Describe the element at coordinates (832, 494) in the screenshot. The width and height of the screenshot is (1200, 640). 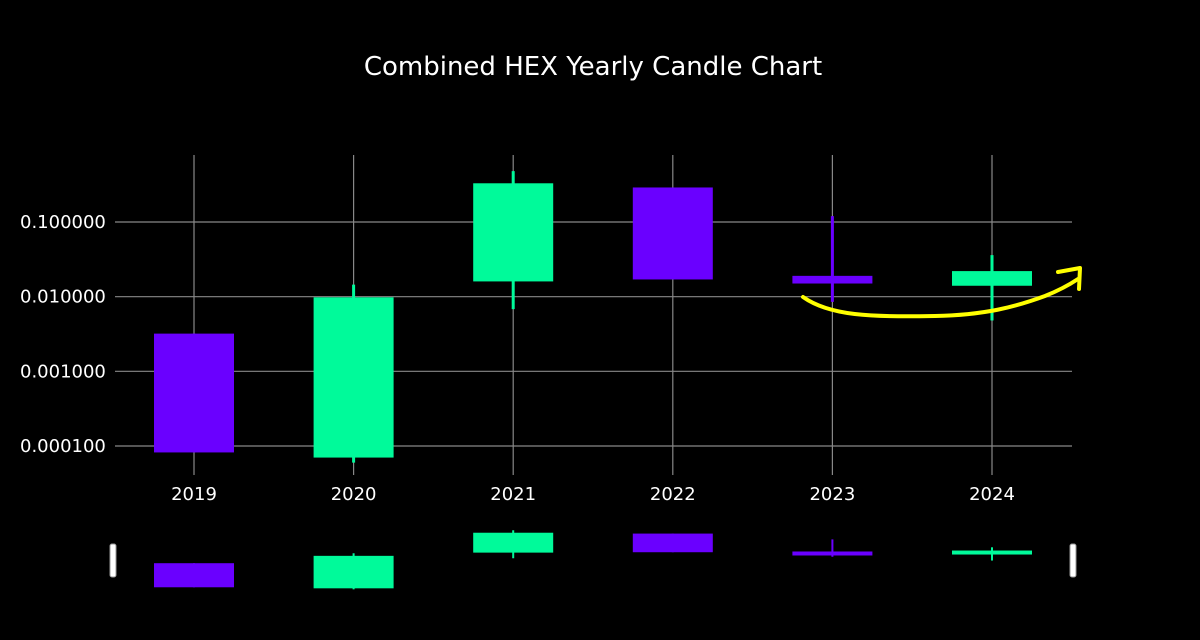
I see `x-tick-label: 2023` at that location.